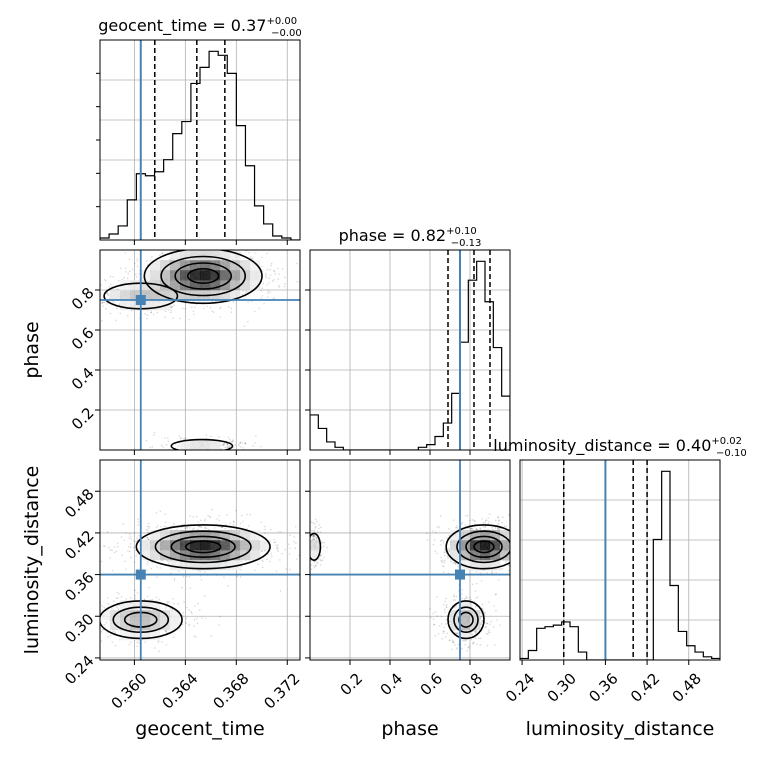 This screenshot has height=760, width=760. Describe the element at coordinates (410, 237) in the screenshot. I see `title-phase: phase = 0.82+0.10 −0.13` at that location.